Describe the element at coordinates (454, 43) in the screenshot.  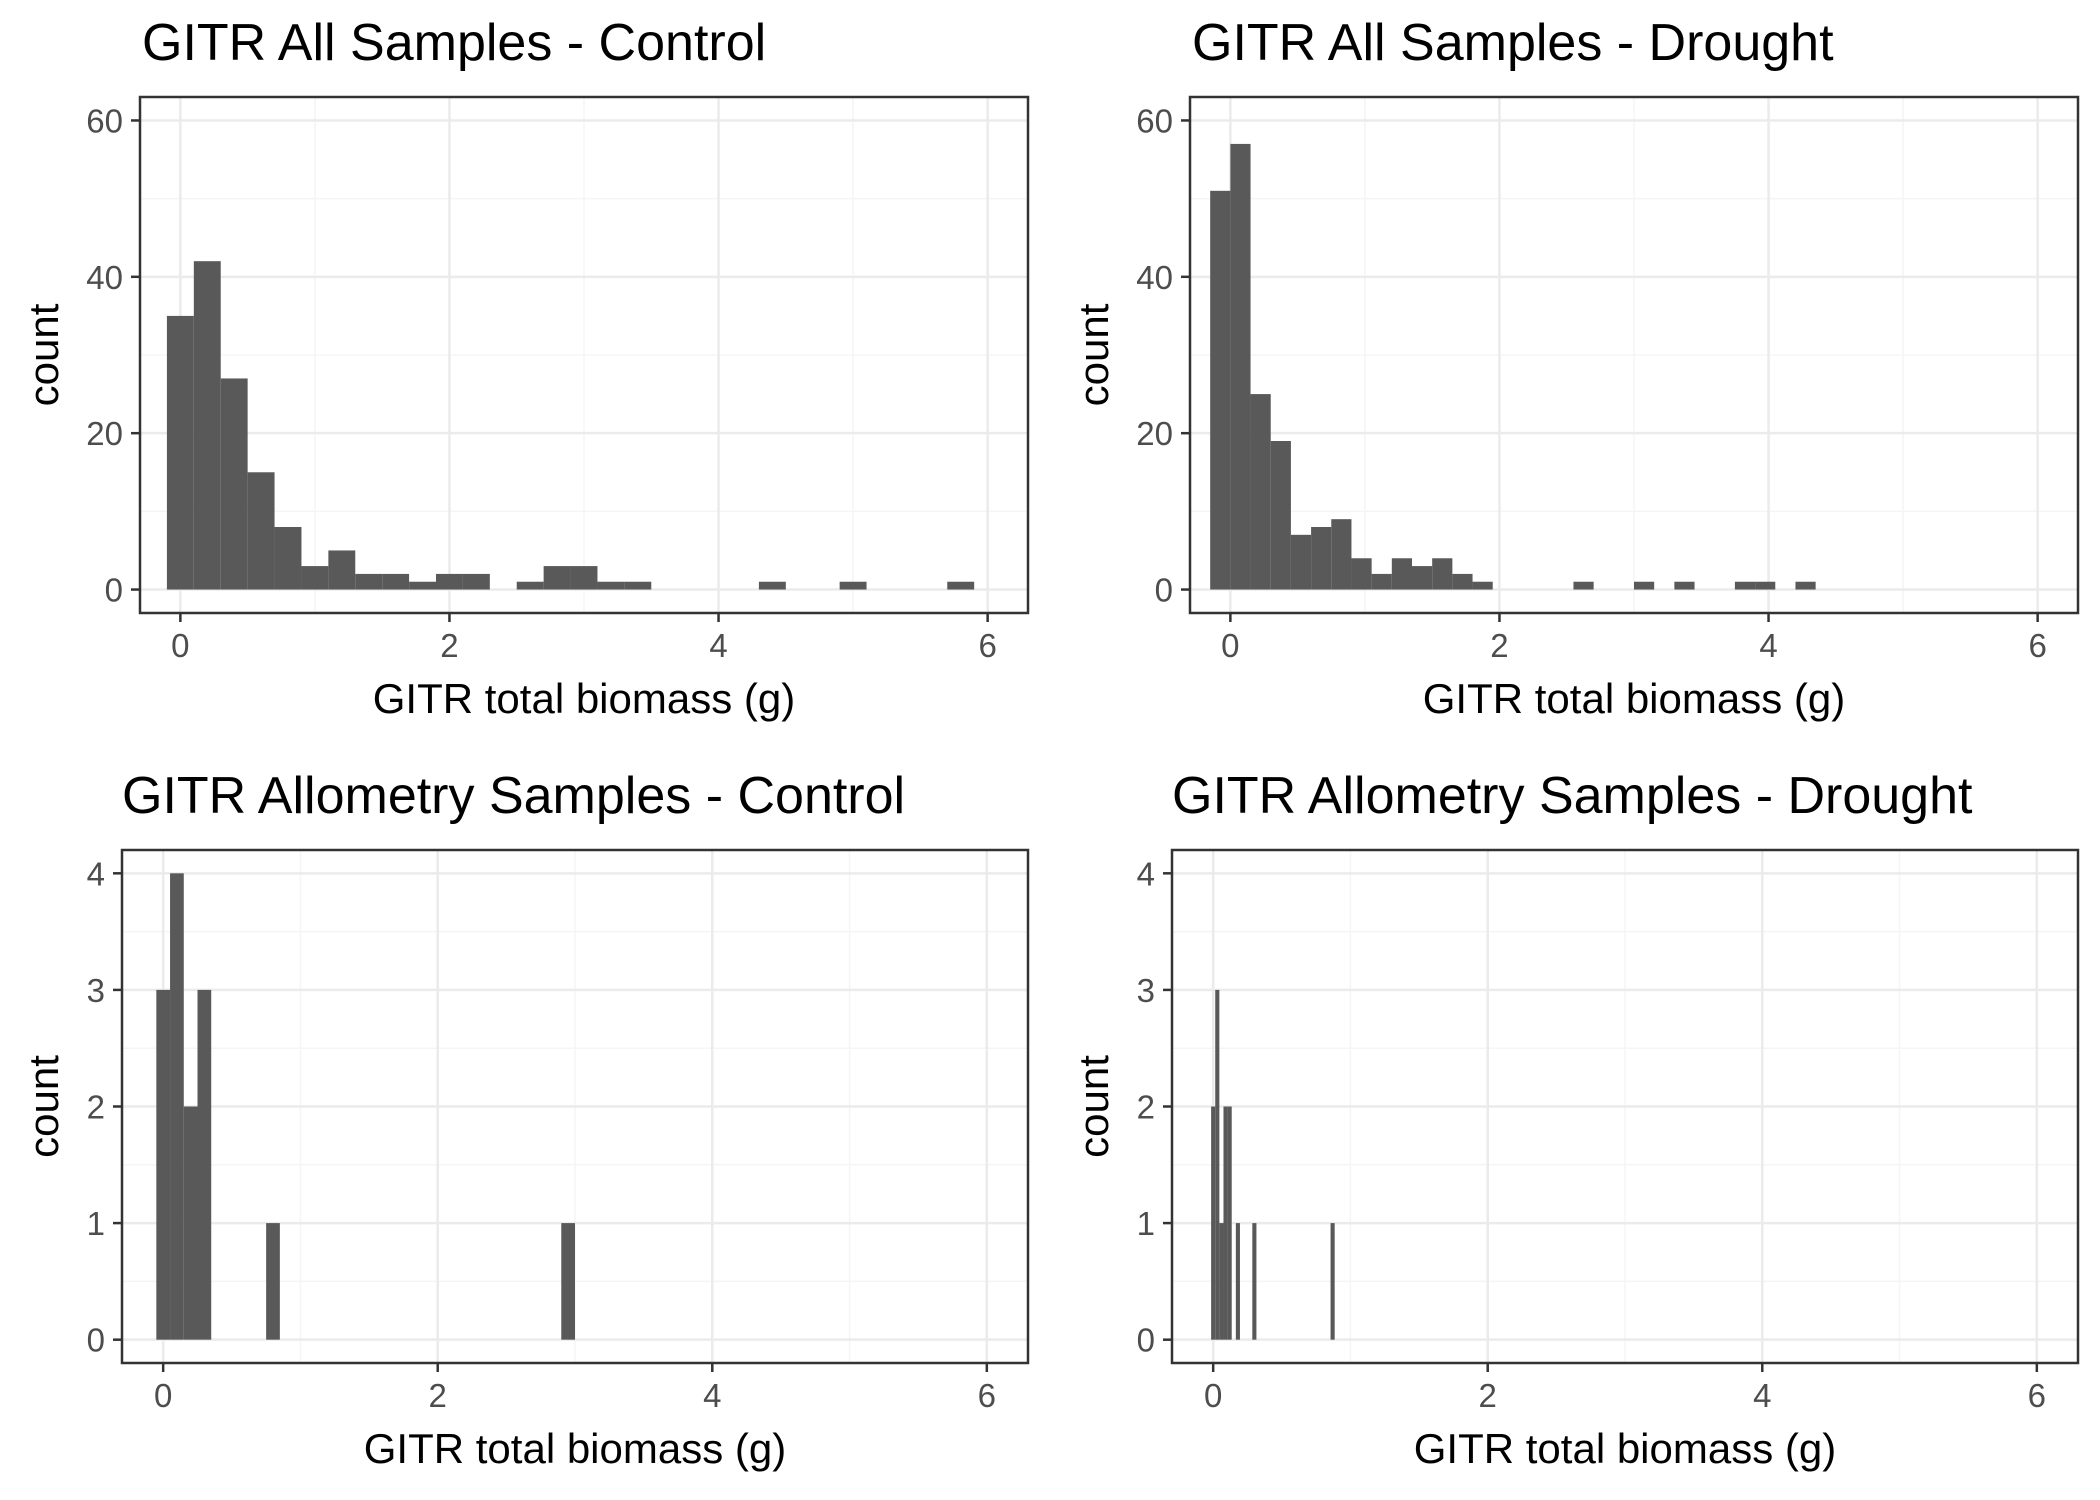
I see `chart-title: GITR All Samples - Control` at that location.